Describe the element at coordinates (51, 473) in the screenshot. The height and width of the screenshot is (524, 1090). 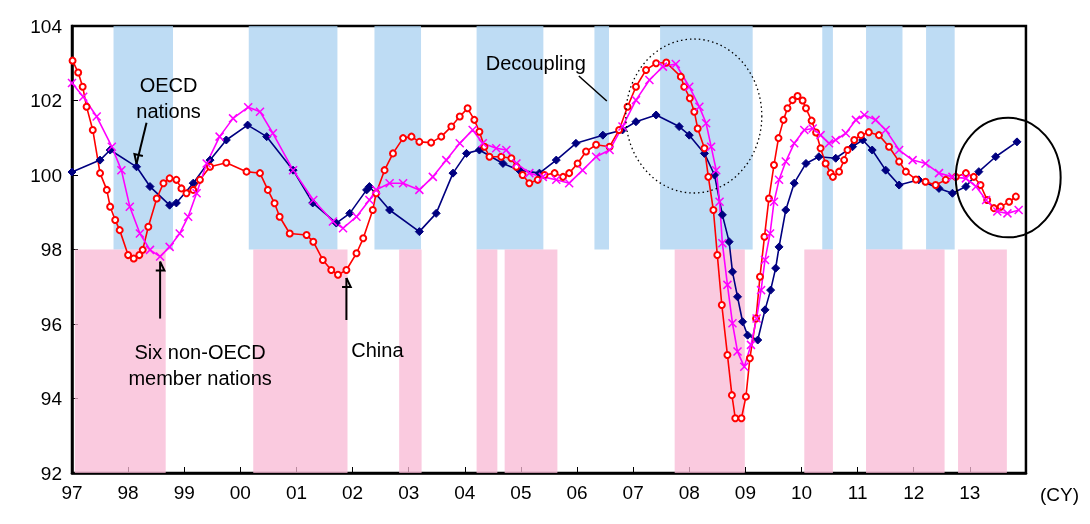
I see `y-tick-label: 92` at that location.